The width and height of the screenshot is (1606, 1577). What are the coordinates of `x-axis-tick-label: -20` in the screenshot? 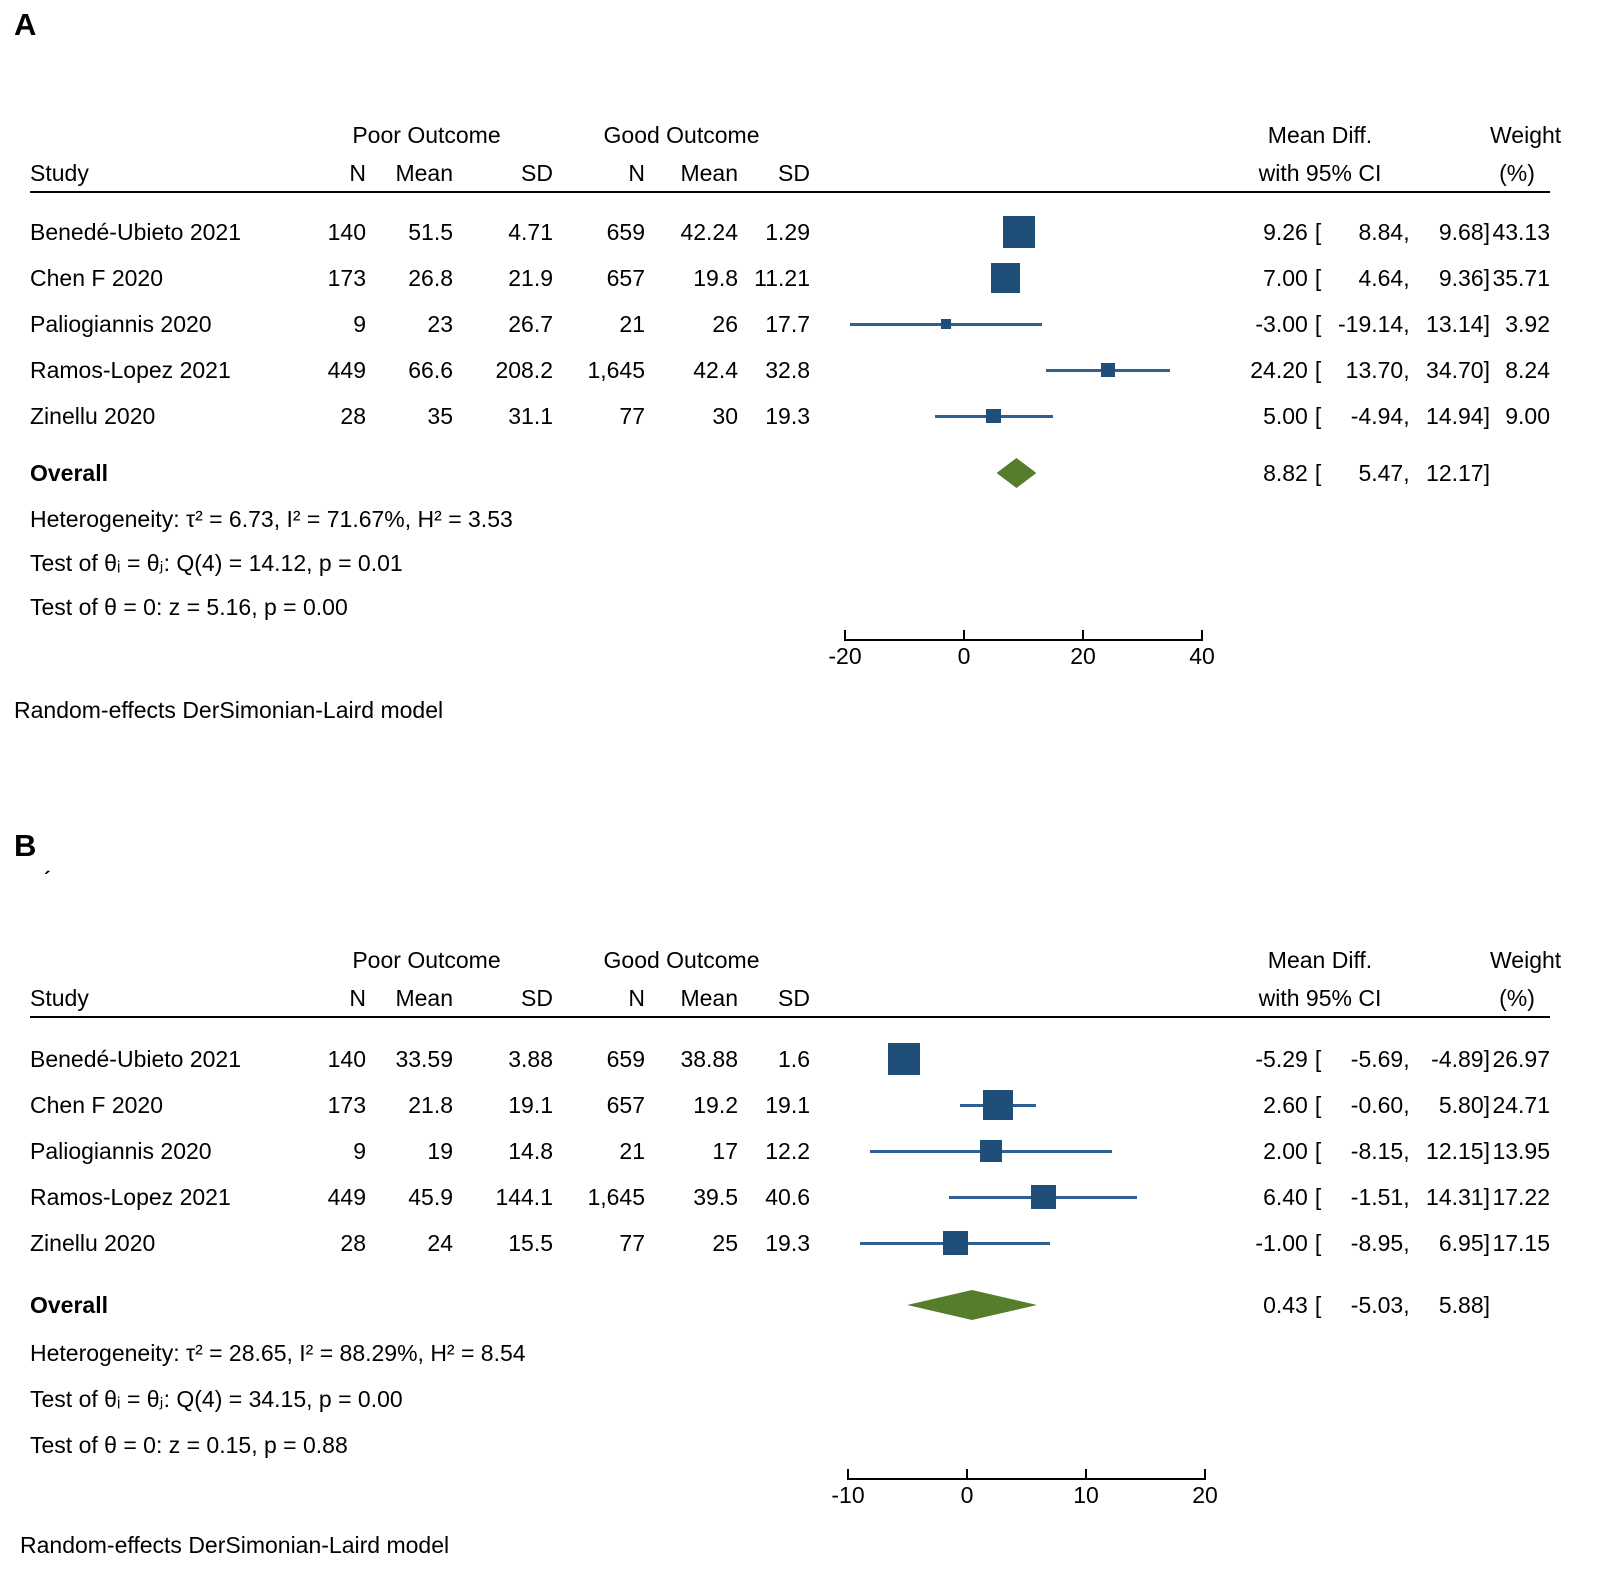 It's located at (845, 656).